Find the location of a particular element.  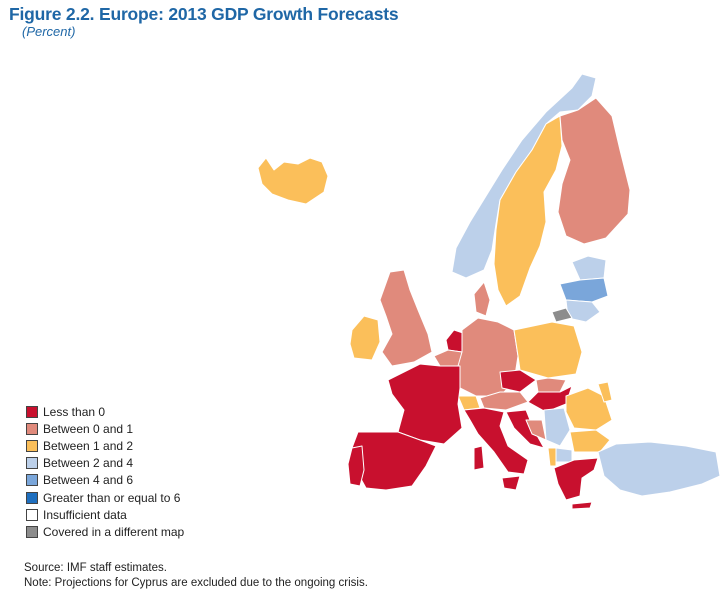

legend-item: Between 0 and 1 is located at coordinates (105, 428).